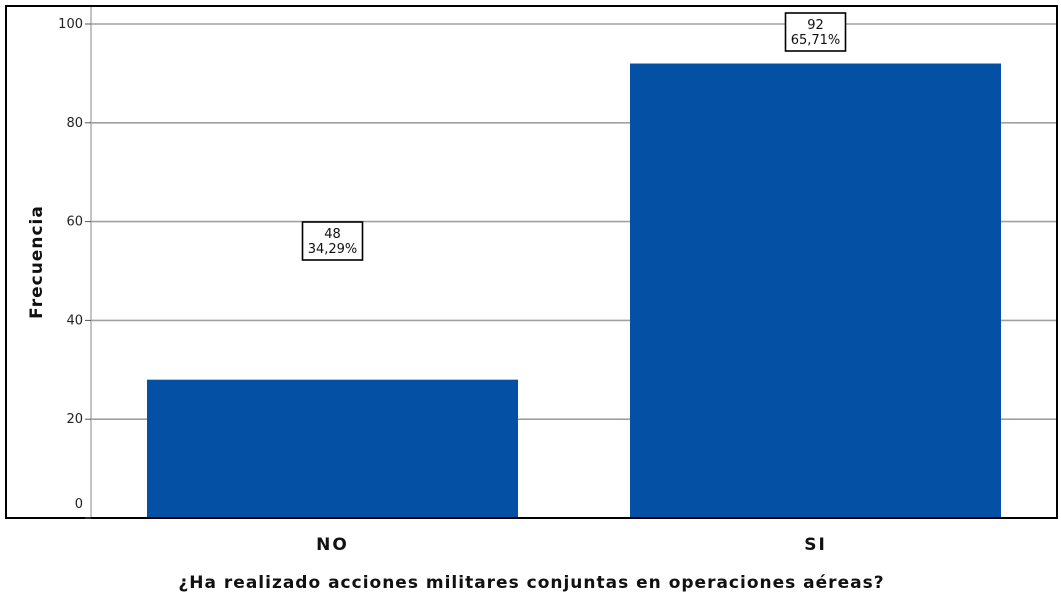 The height and width of the screenshot is (596, 1061). What do you see at coordinates (79, 504) in the screenshot?
I see `y-tick-label: 0` at bounding box center [79, 504].